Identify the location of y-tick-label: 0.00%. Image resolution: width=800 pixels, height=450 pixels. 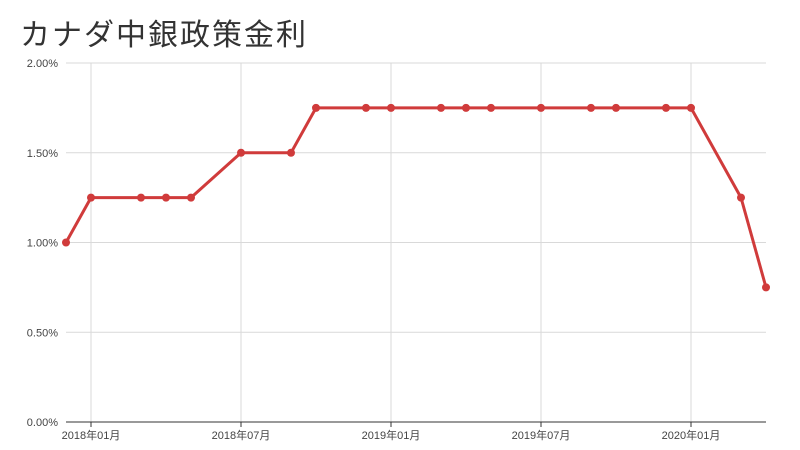
(42, 423).